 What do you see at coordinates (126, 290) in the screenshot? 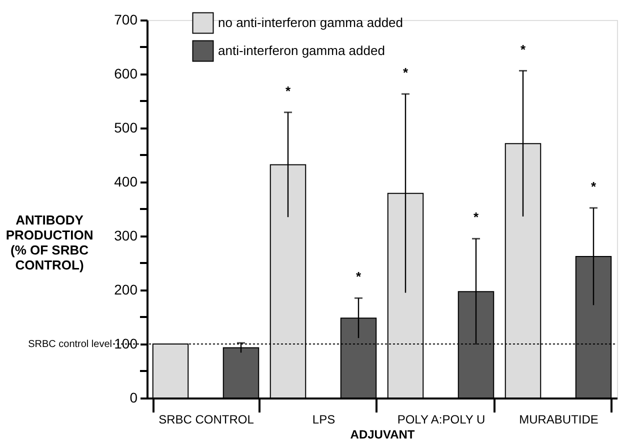
I see `y-tick-label: 200` at bounding box center [126, 290].